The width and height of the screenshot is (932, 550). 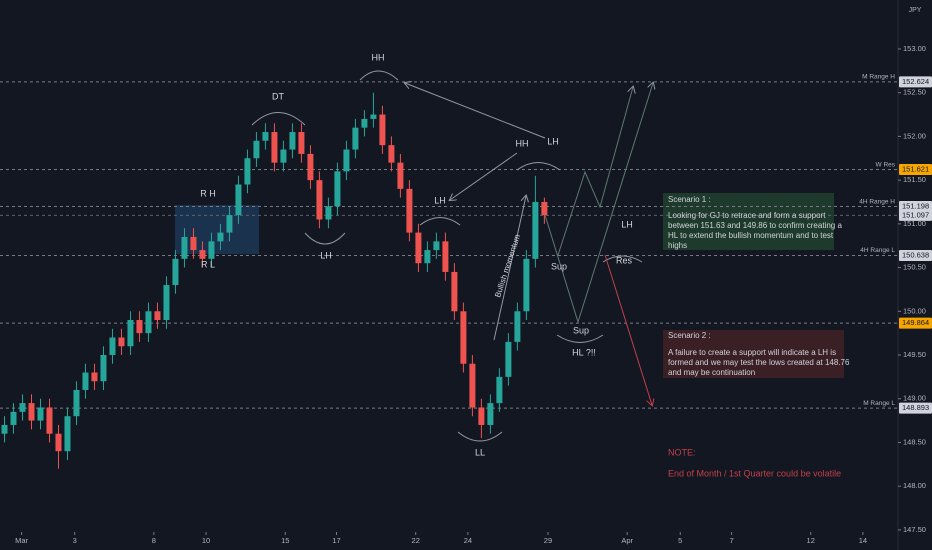 What do you see at coordinates (914, 310) in the screenshot?
I see `y-tick-label: 150.00` at bounding box center [914, 310].